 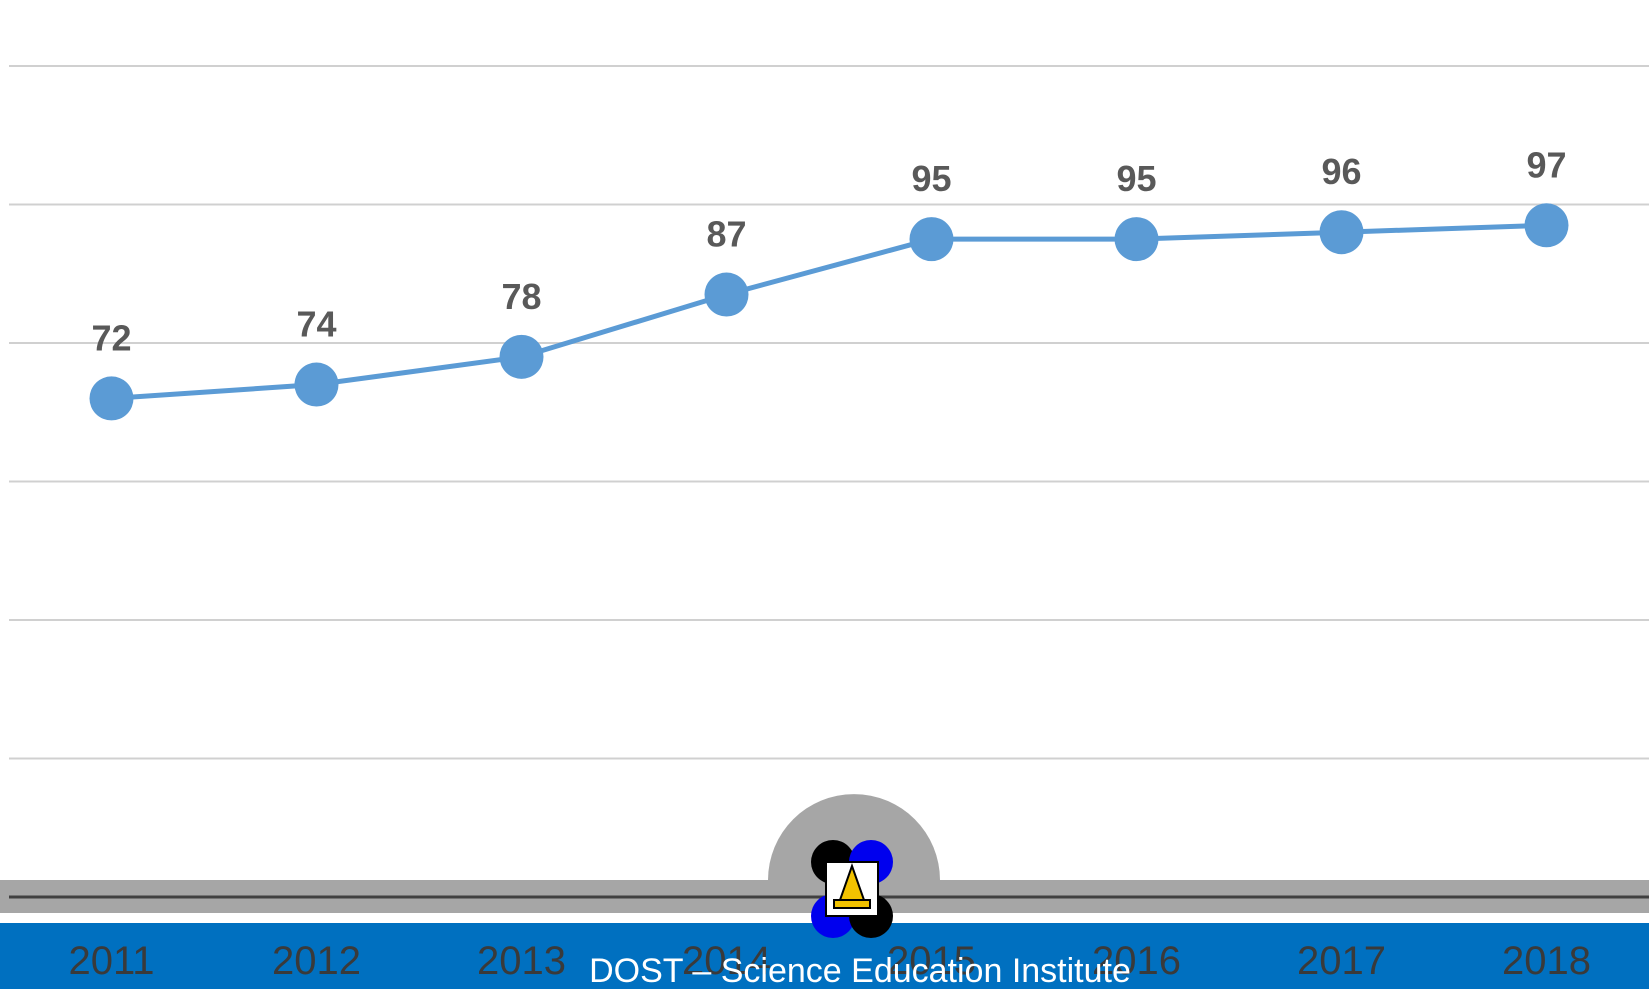 I want to click on x-labels: 2011 2012 2013 2014 2015 2016 2017 2018, so click(x=829, y=961).